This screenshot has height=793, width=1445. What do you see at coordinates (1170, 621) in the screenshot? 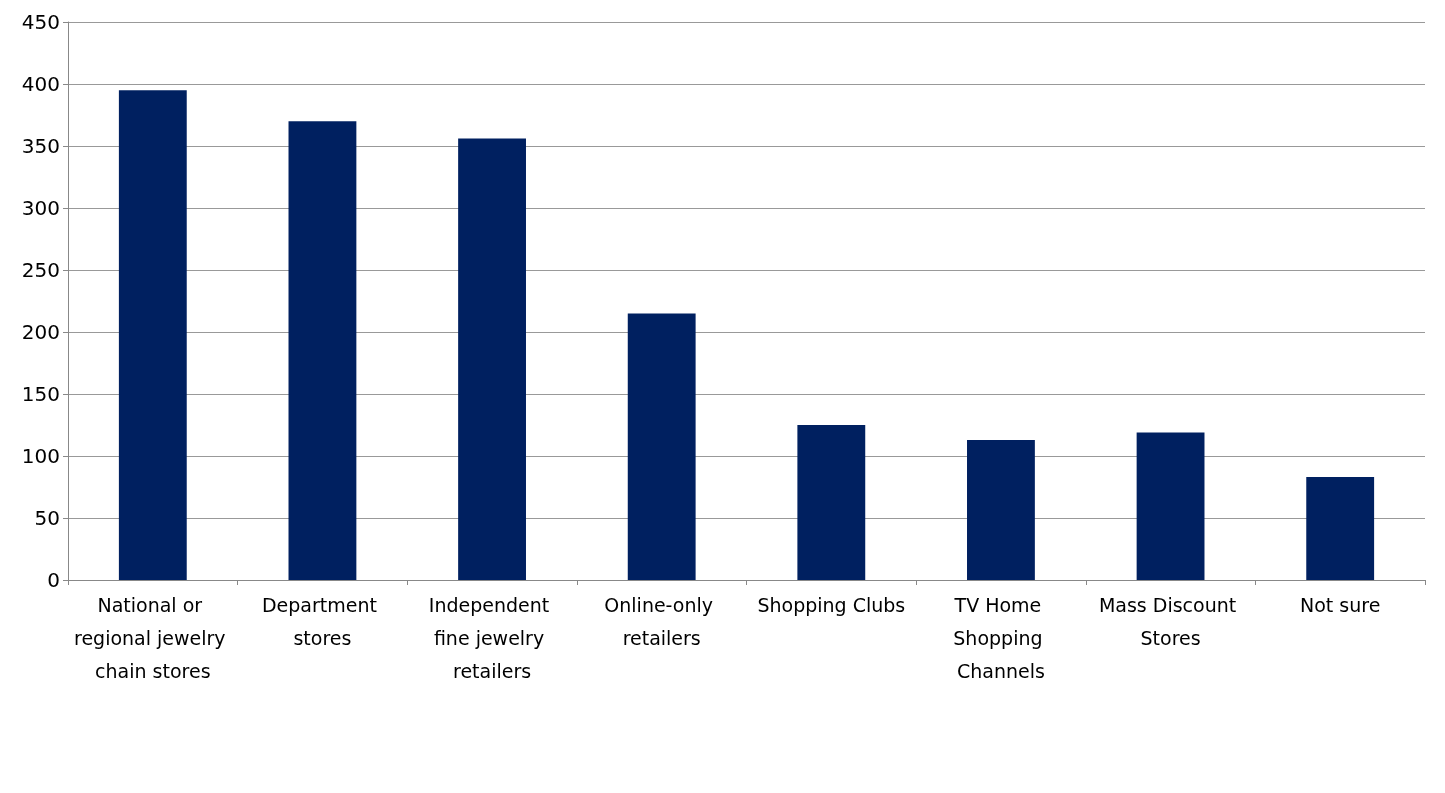
I see `x-tick-label: Mass Discount Stores` at bounding box center [1170, 621].